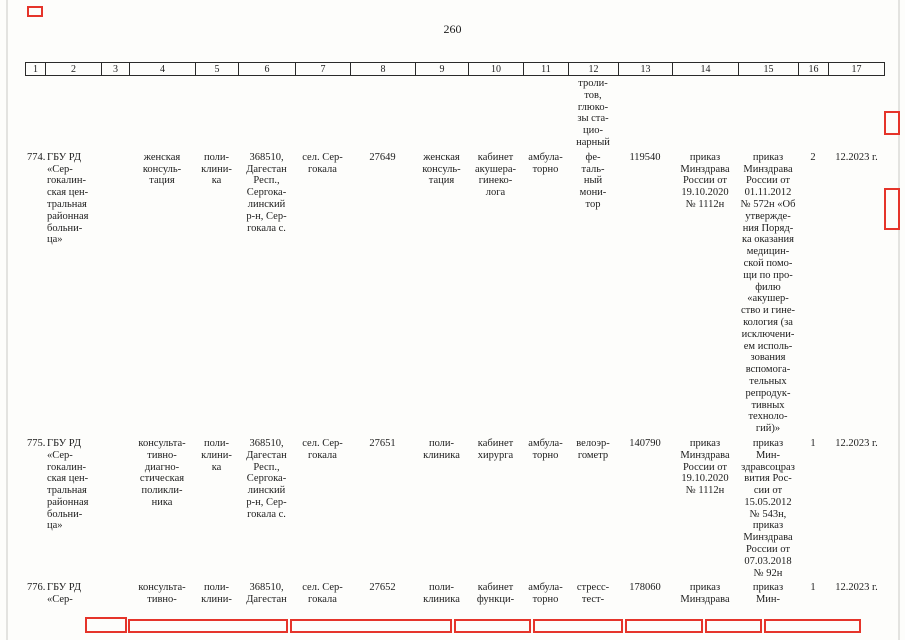 The height and width of the screenshot is (640, 905). Describe the element at coordinates (593, 180) in the screenshot. I see `row774-equipment: фе- таль- ный мони- тор` at that location.